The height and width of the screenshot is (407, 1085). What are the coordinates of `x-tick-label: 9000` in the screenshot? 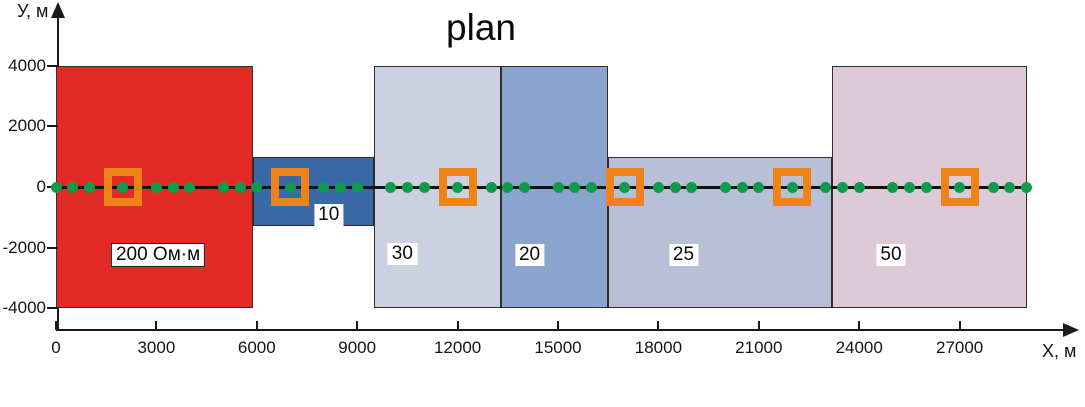 It's located at (357, 347).